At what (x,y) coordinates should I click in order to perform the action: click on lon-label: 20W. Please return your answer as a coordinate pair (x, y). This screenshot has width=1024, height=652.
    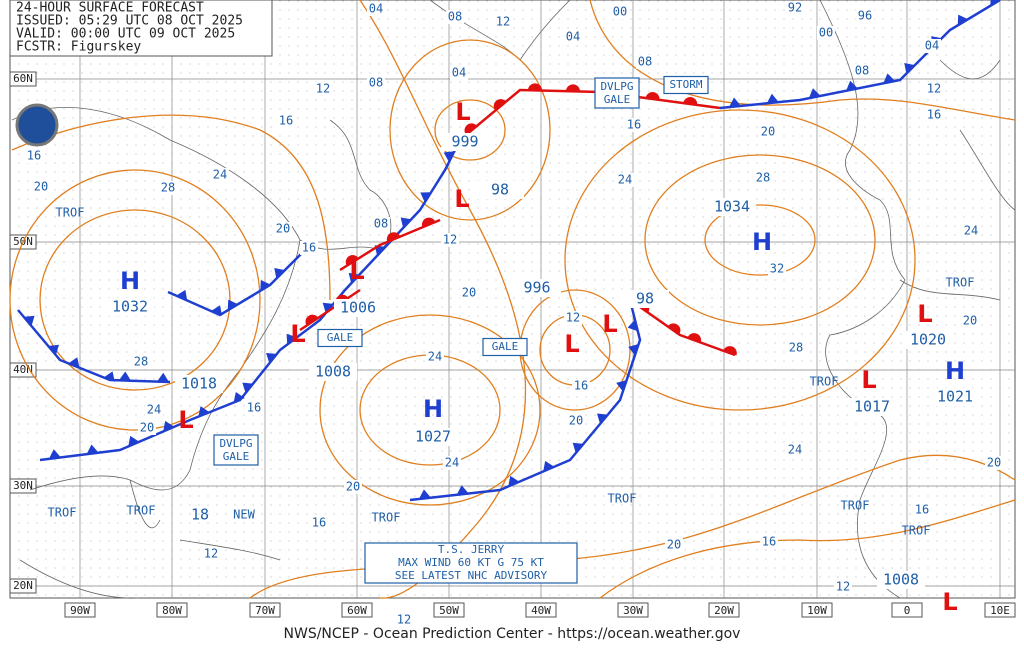
    Looking at the image, I should click on (724, 610).